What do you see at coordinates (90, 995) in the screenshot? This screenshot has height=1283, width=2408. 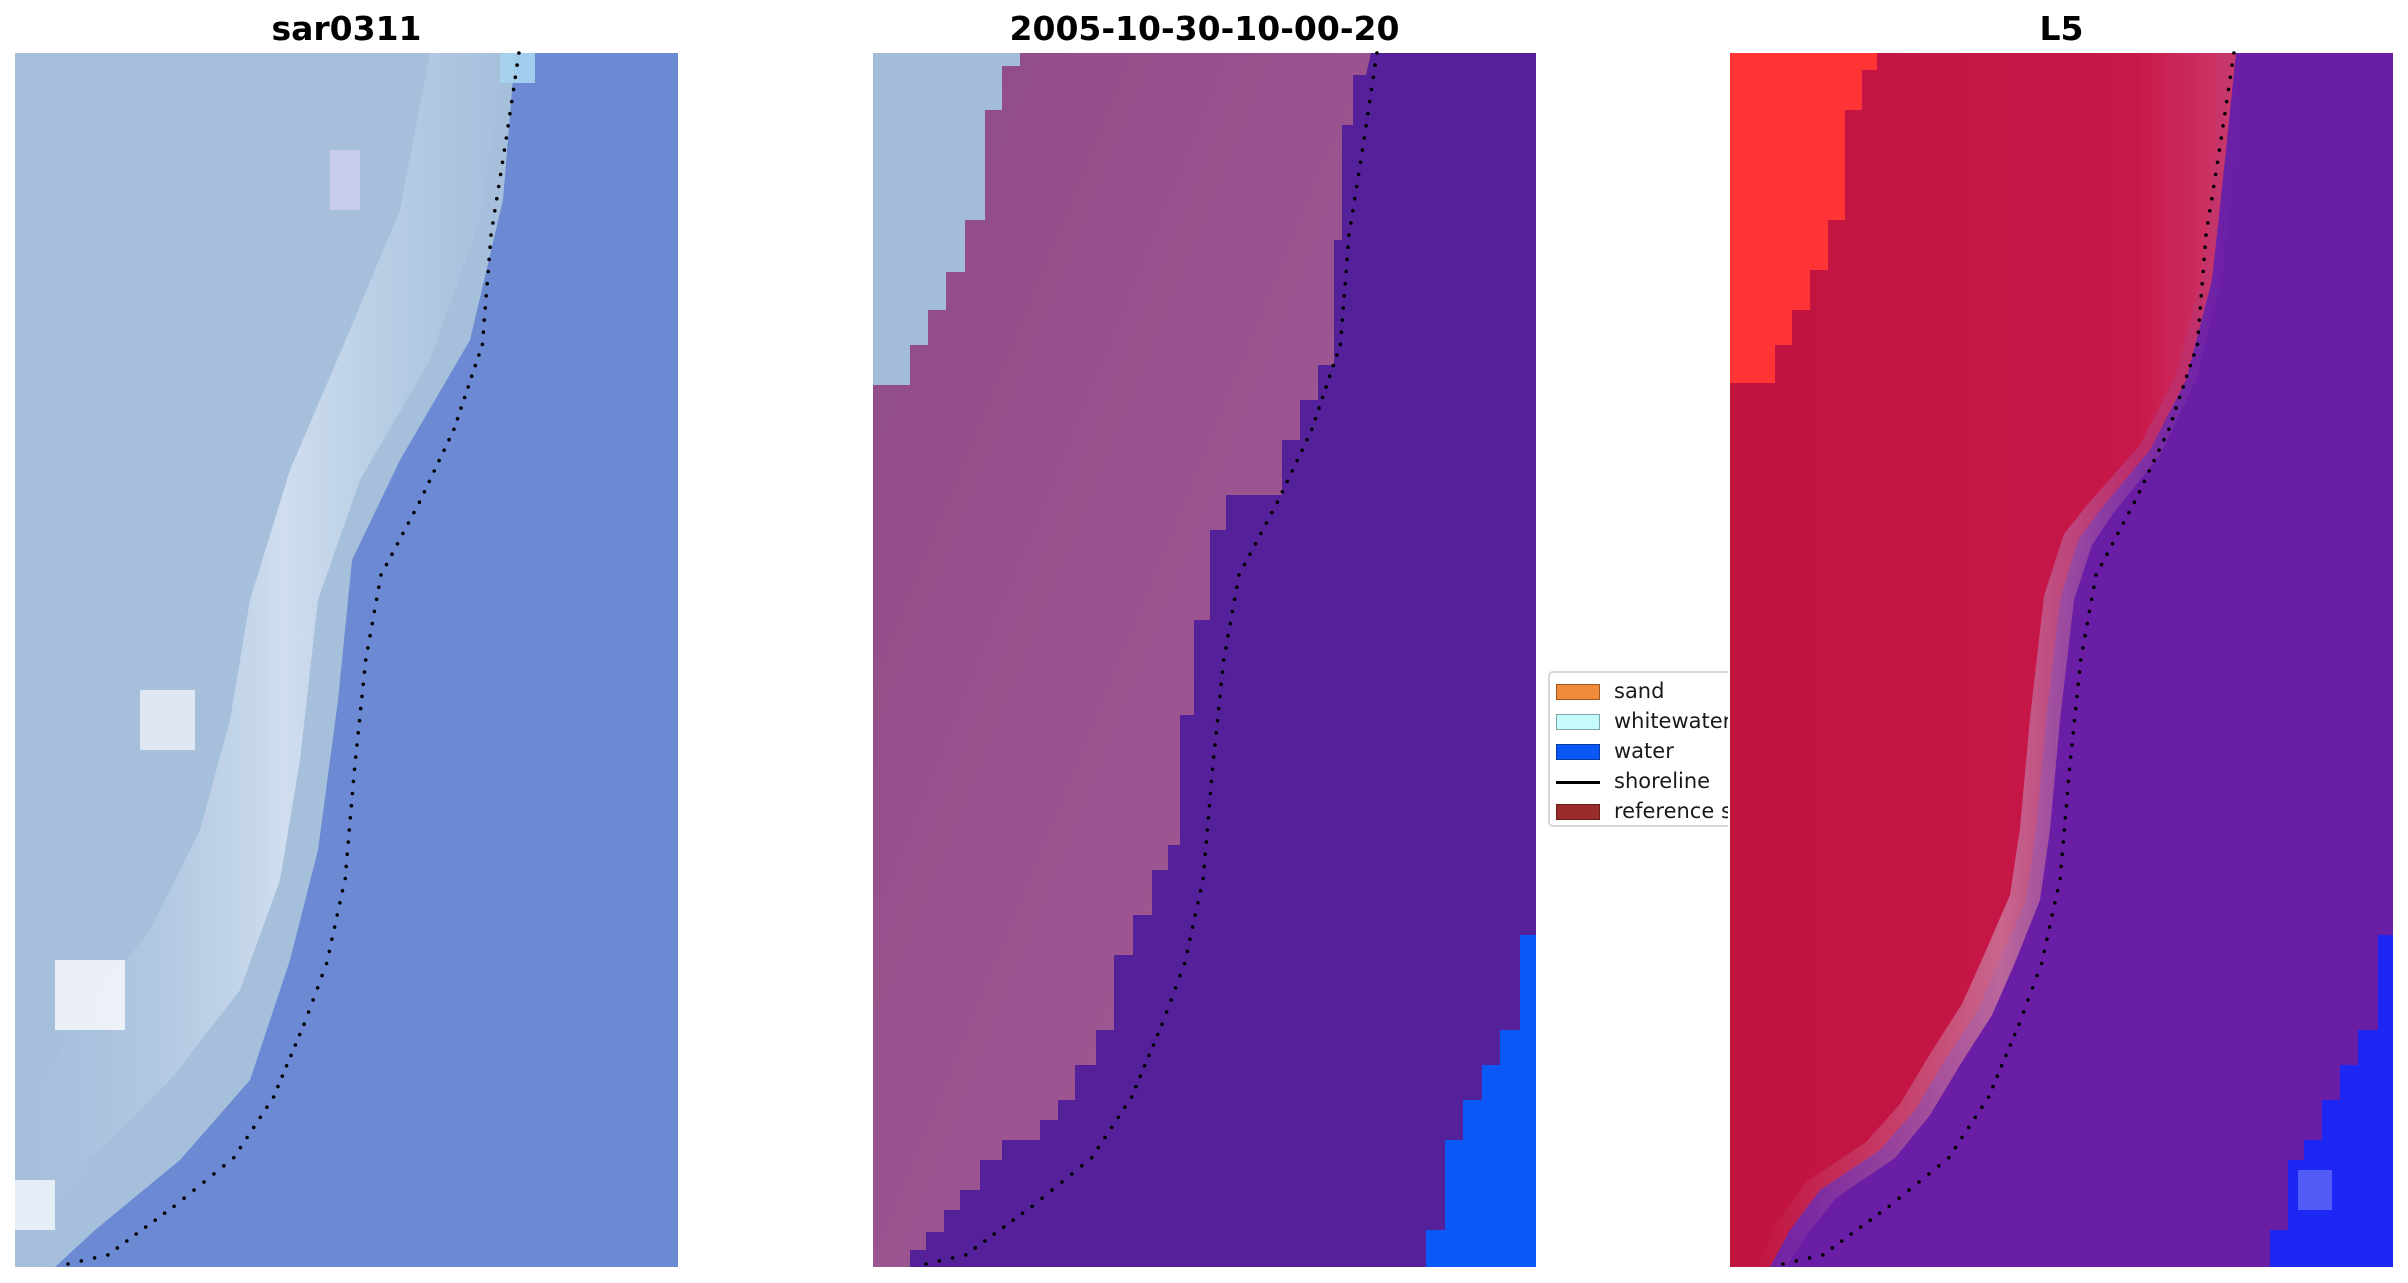 I see `rgb-bright-patch` at bounding box center [90, 995].